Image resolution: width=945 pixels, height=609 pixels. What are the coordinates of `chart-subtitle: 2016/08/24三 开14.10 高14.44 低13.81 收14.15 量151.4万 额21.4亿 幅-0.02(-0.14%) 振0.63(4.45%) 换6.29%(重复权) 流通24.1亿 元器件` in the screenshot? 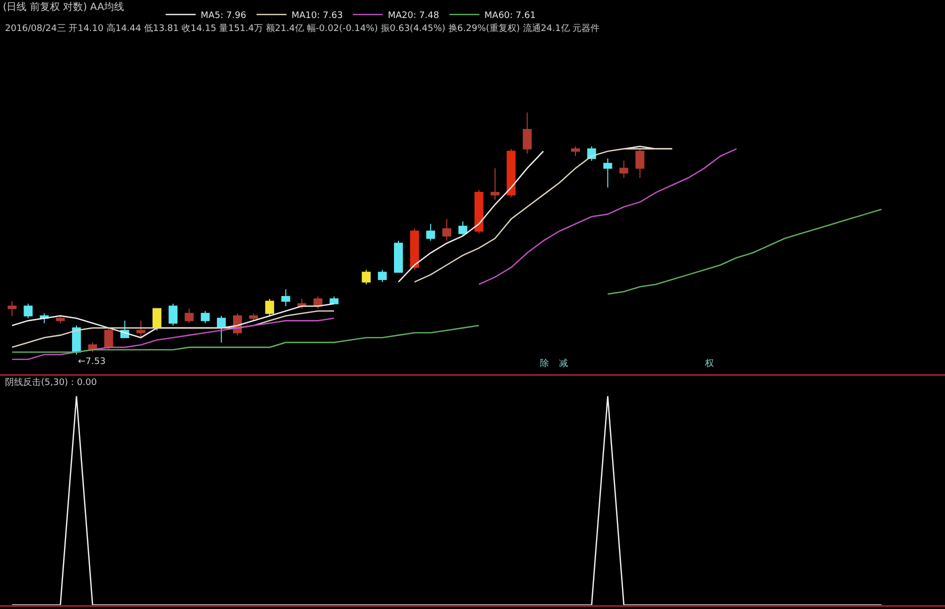 It's located at (302, 28).